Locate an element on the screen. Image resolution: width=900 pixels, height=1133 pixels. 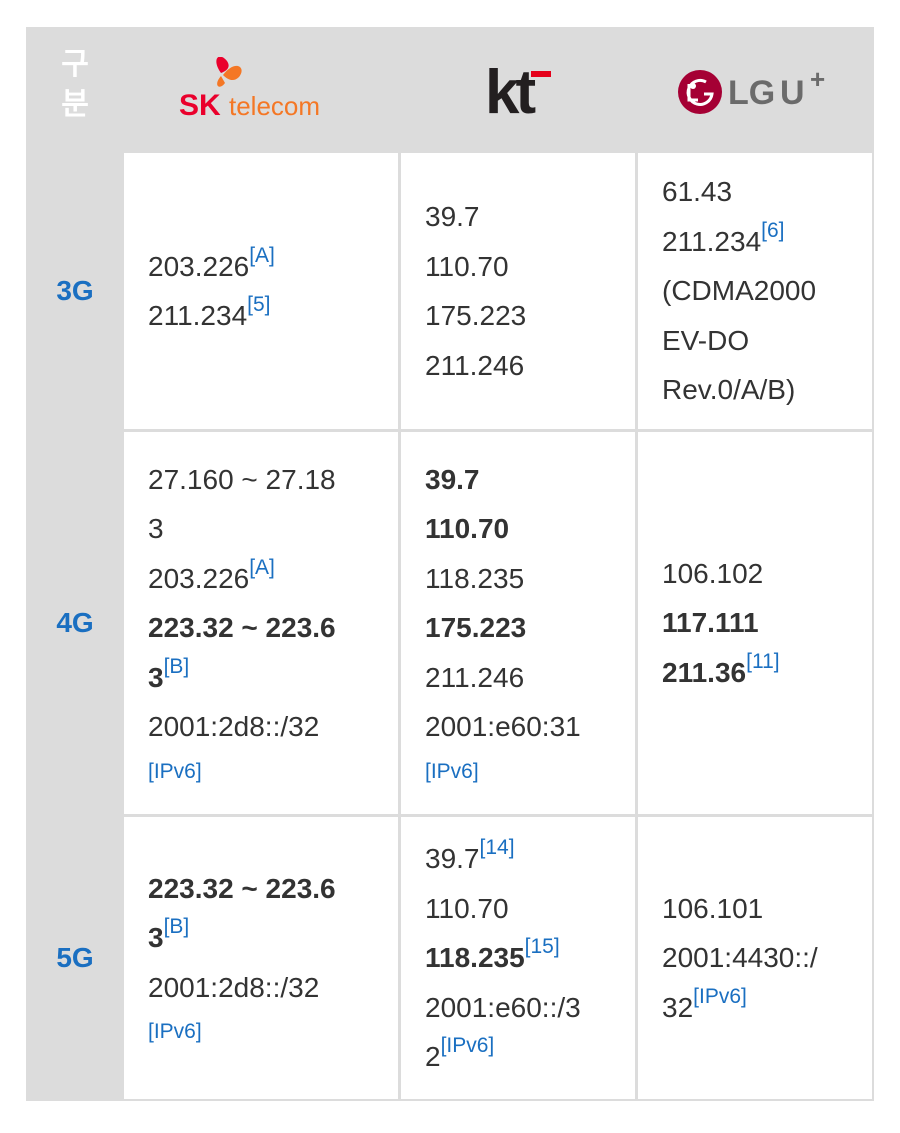
cell-4g-lgu: 106.102 117.111 211.36[11] is located at coordinates (755, 623).